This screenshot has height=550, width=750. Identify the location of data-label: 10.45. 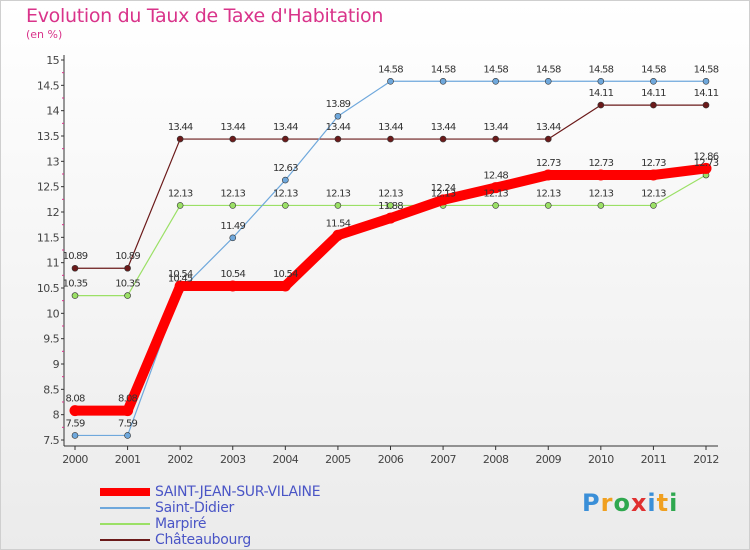
(180, 279).